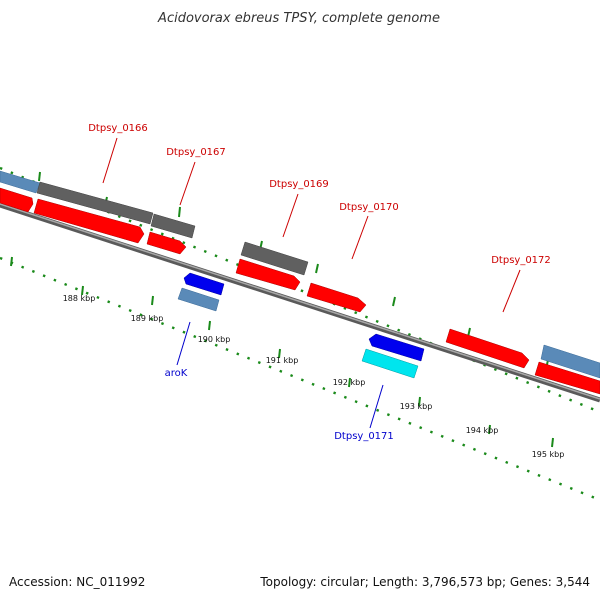  I want to click on gene-label-dtpsy-0170: Dtpsy_0170, so click(369, 207).